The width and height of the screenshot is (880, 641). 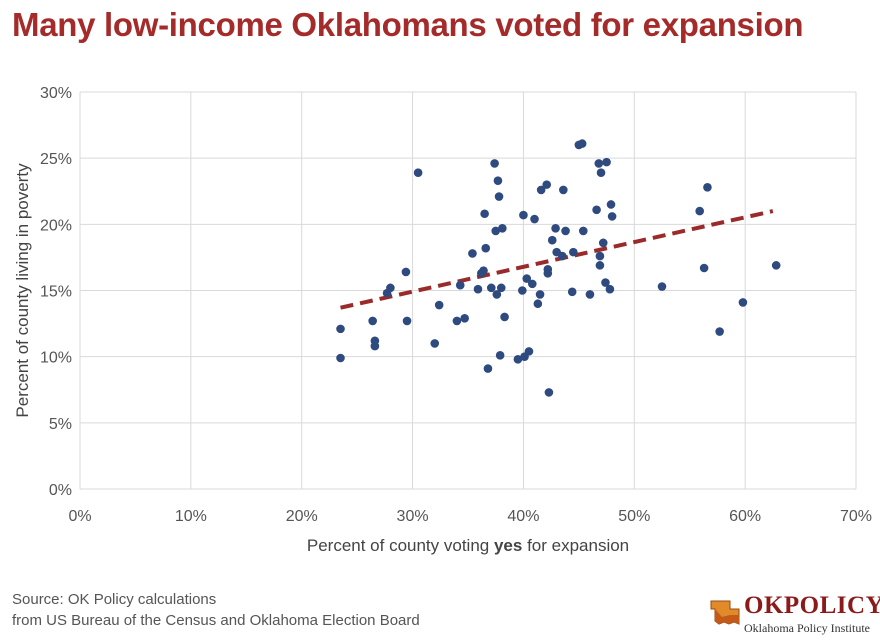 What do you see at coordinates (470, 516) in the screenshot?
I see `x-axis-ticks: 0% 10% 20% 30% 40% 50% 60% 70%` at bounding box center [470, 516].